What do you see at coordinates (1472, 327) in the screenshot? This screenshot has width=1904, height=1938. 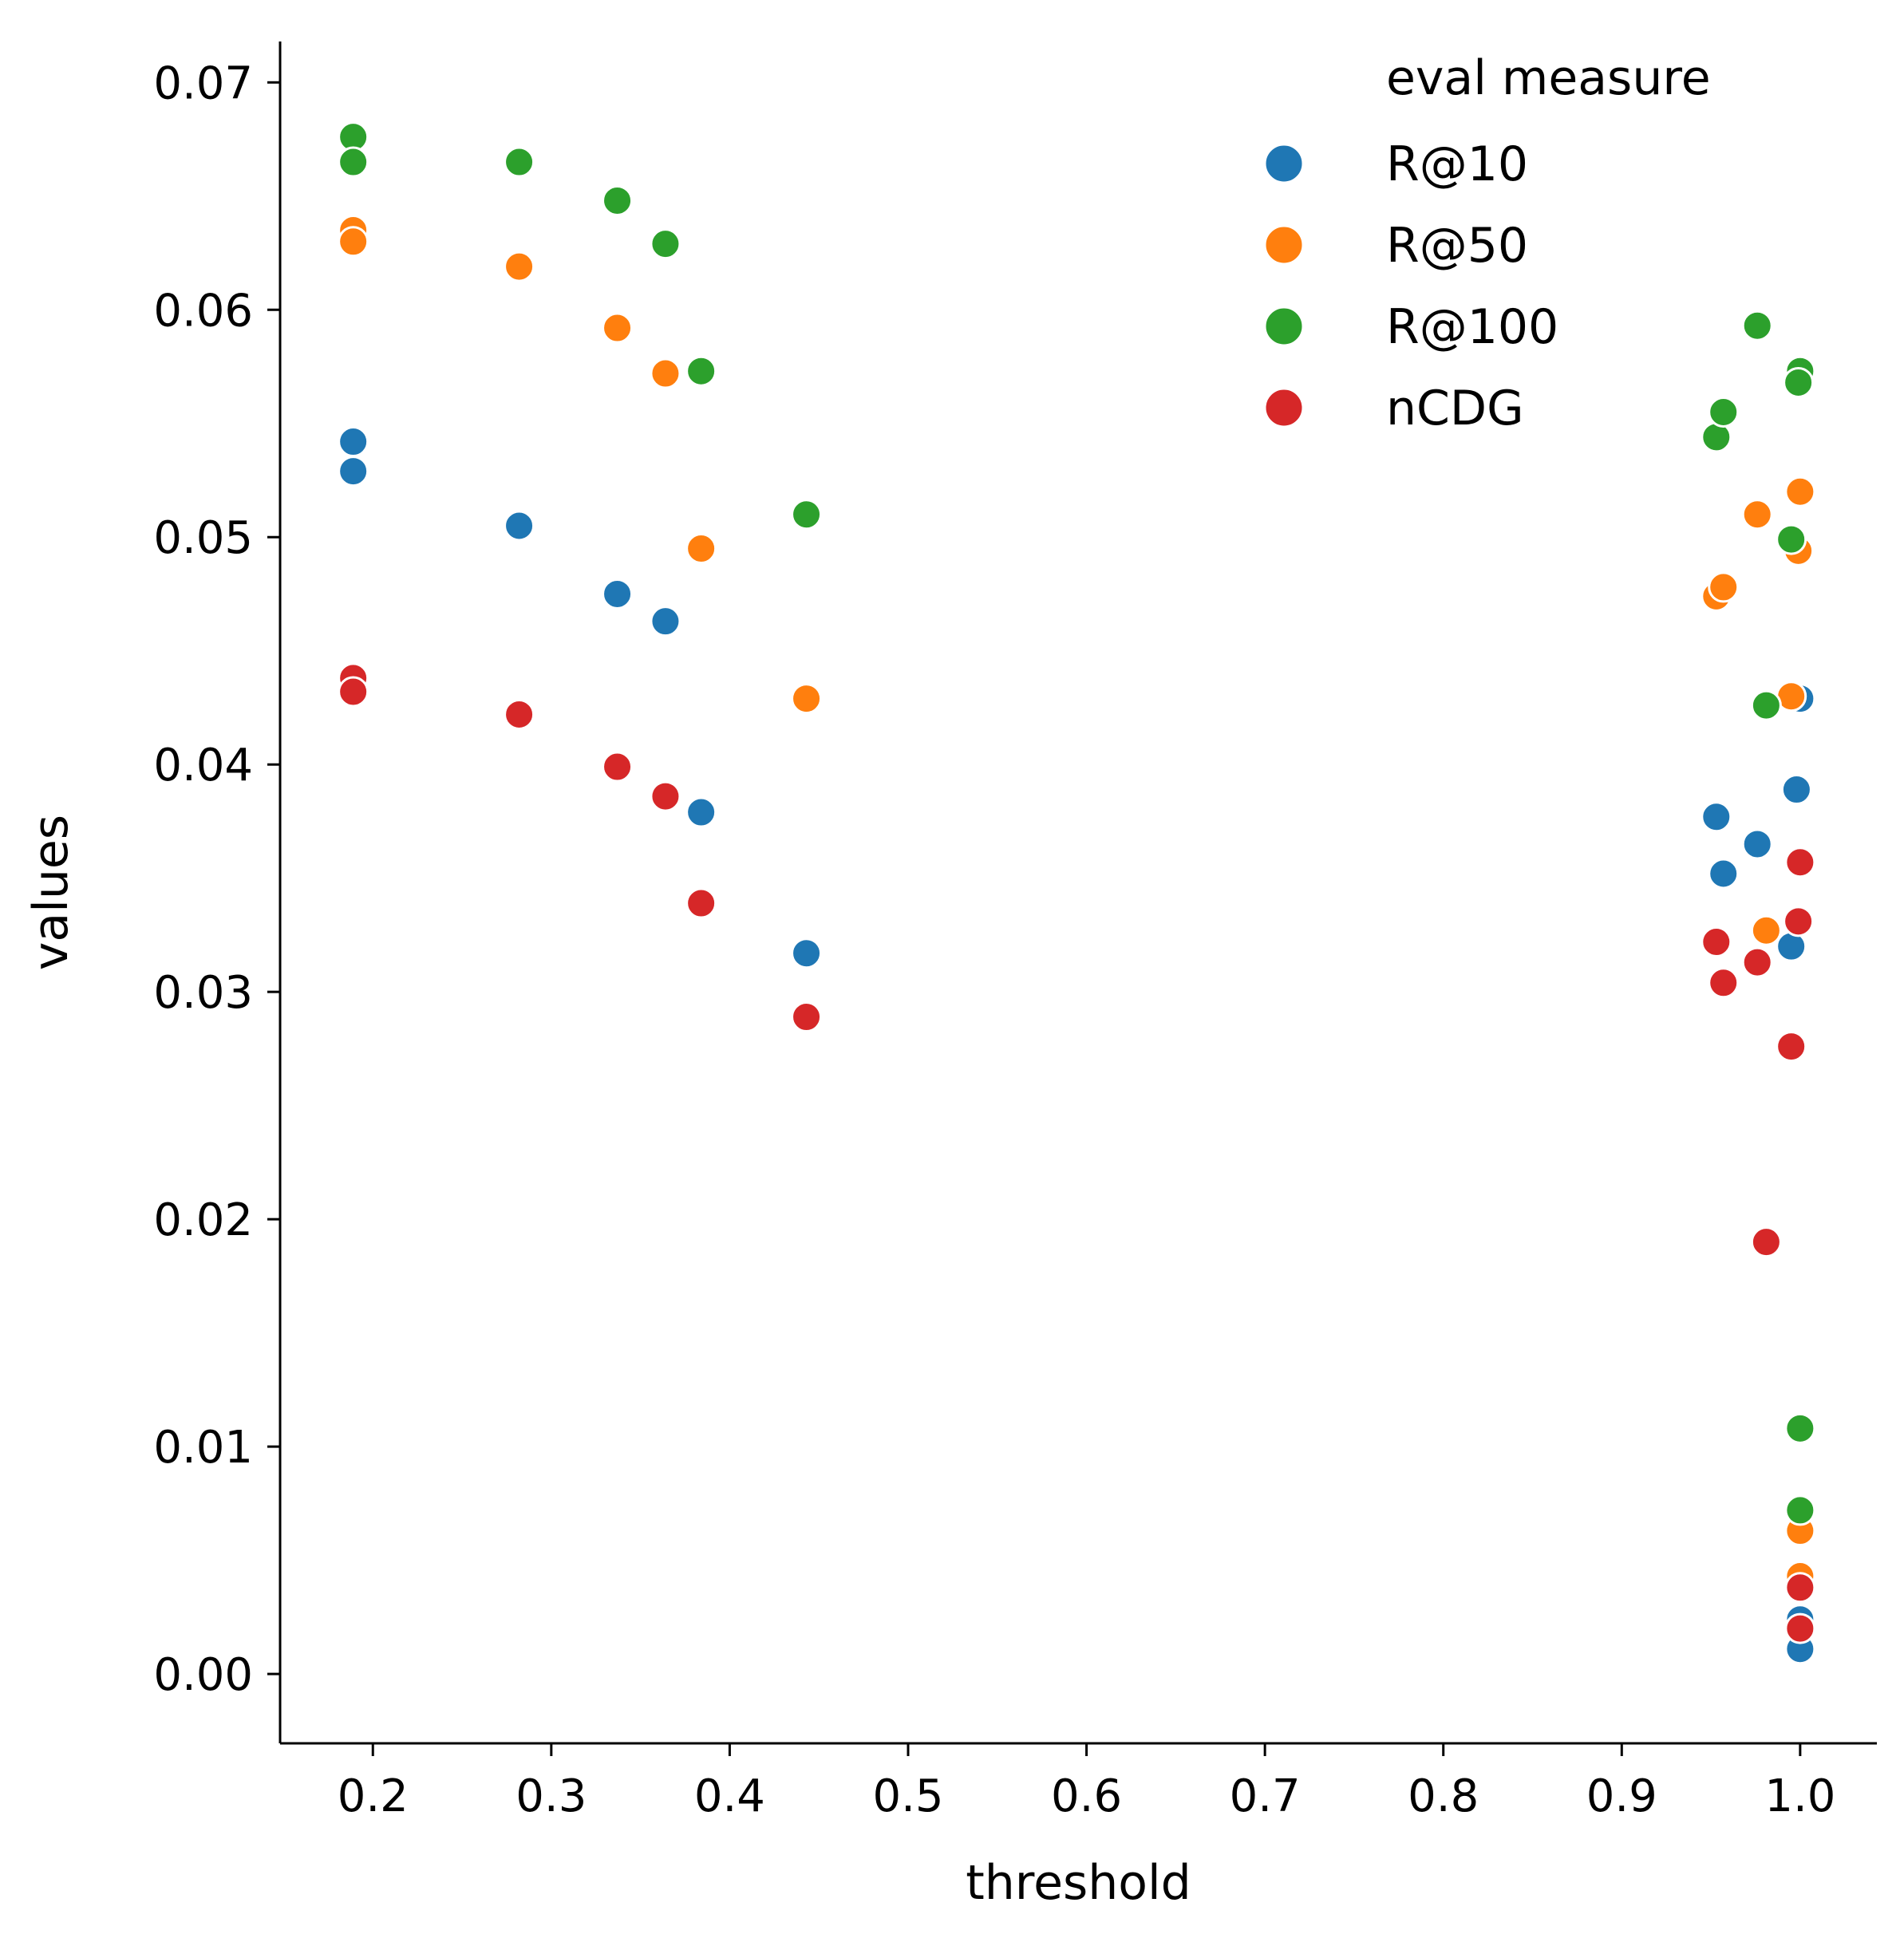 I see `legend-label-r-100: R@100` at bounding box center [1472, 327].